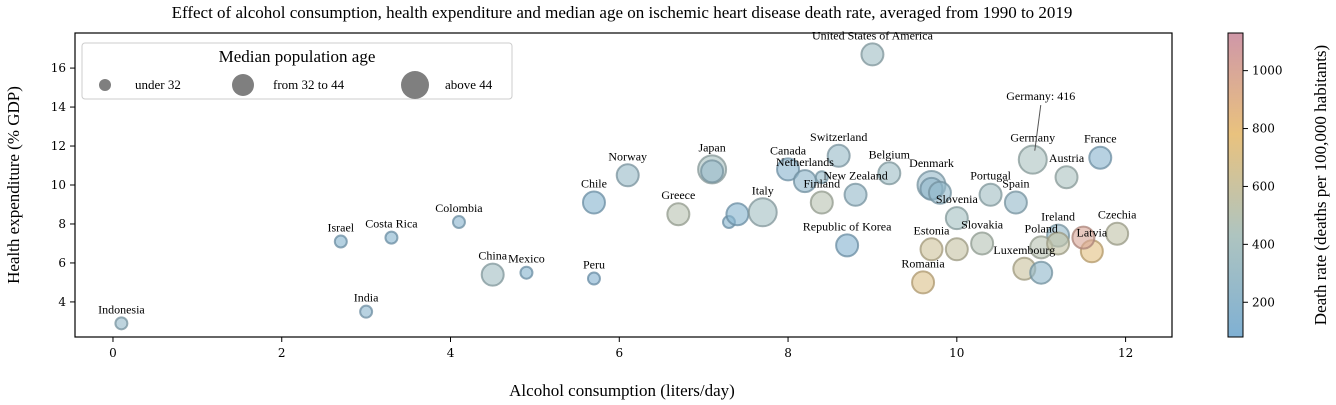  Describe the element at coordinates (627, 175) in the screenshot. I see `point-norway` at that location.